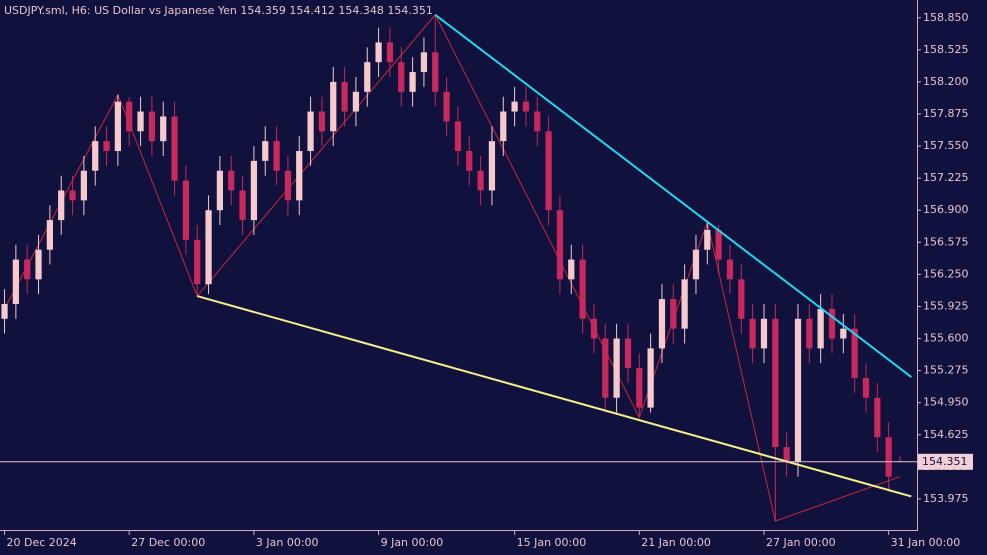  I want to click on x-tick-label: 20 Dec 2024, so click(42, 542).